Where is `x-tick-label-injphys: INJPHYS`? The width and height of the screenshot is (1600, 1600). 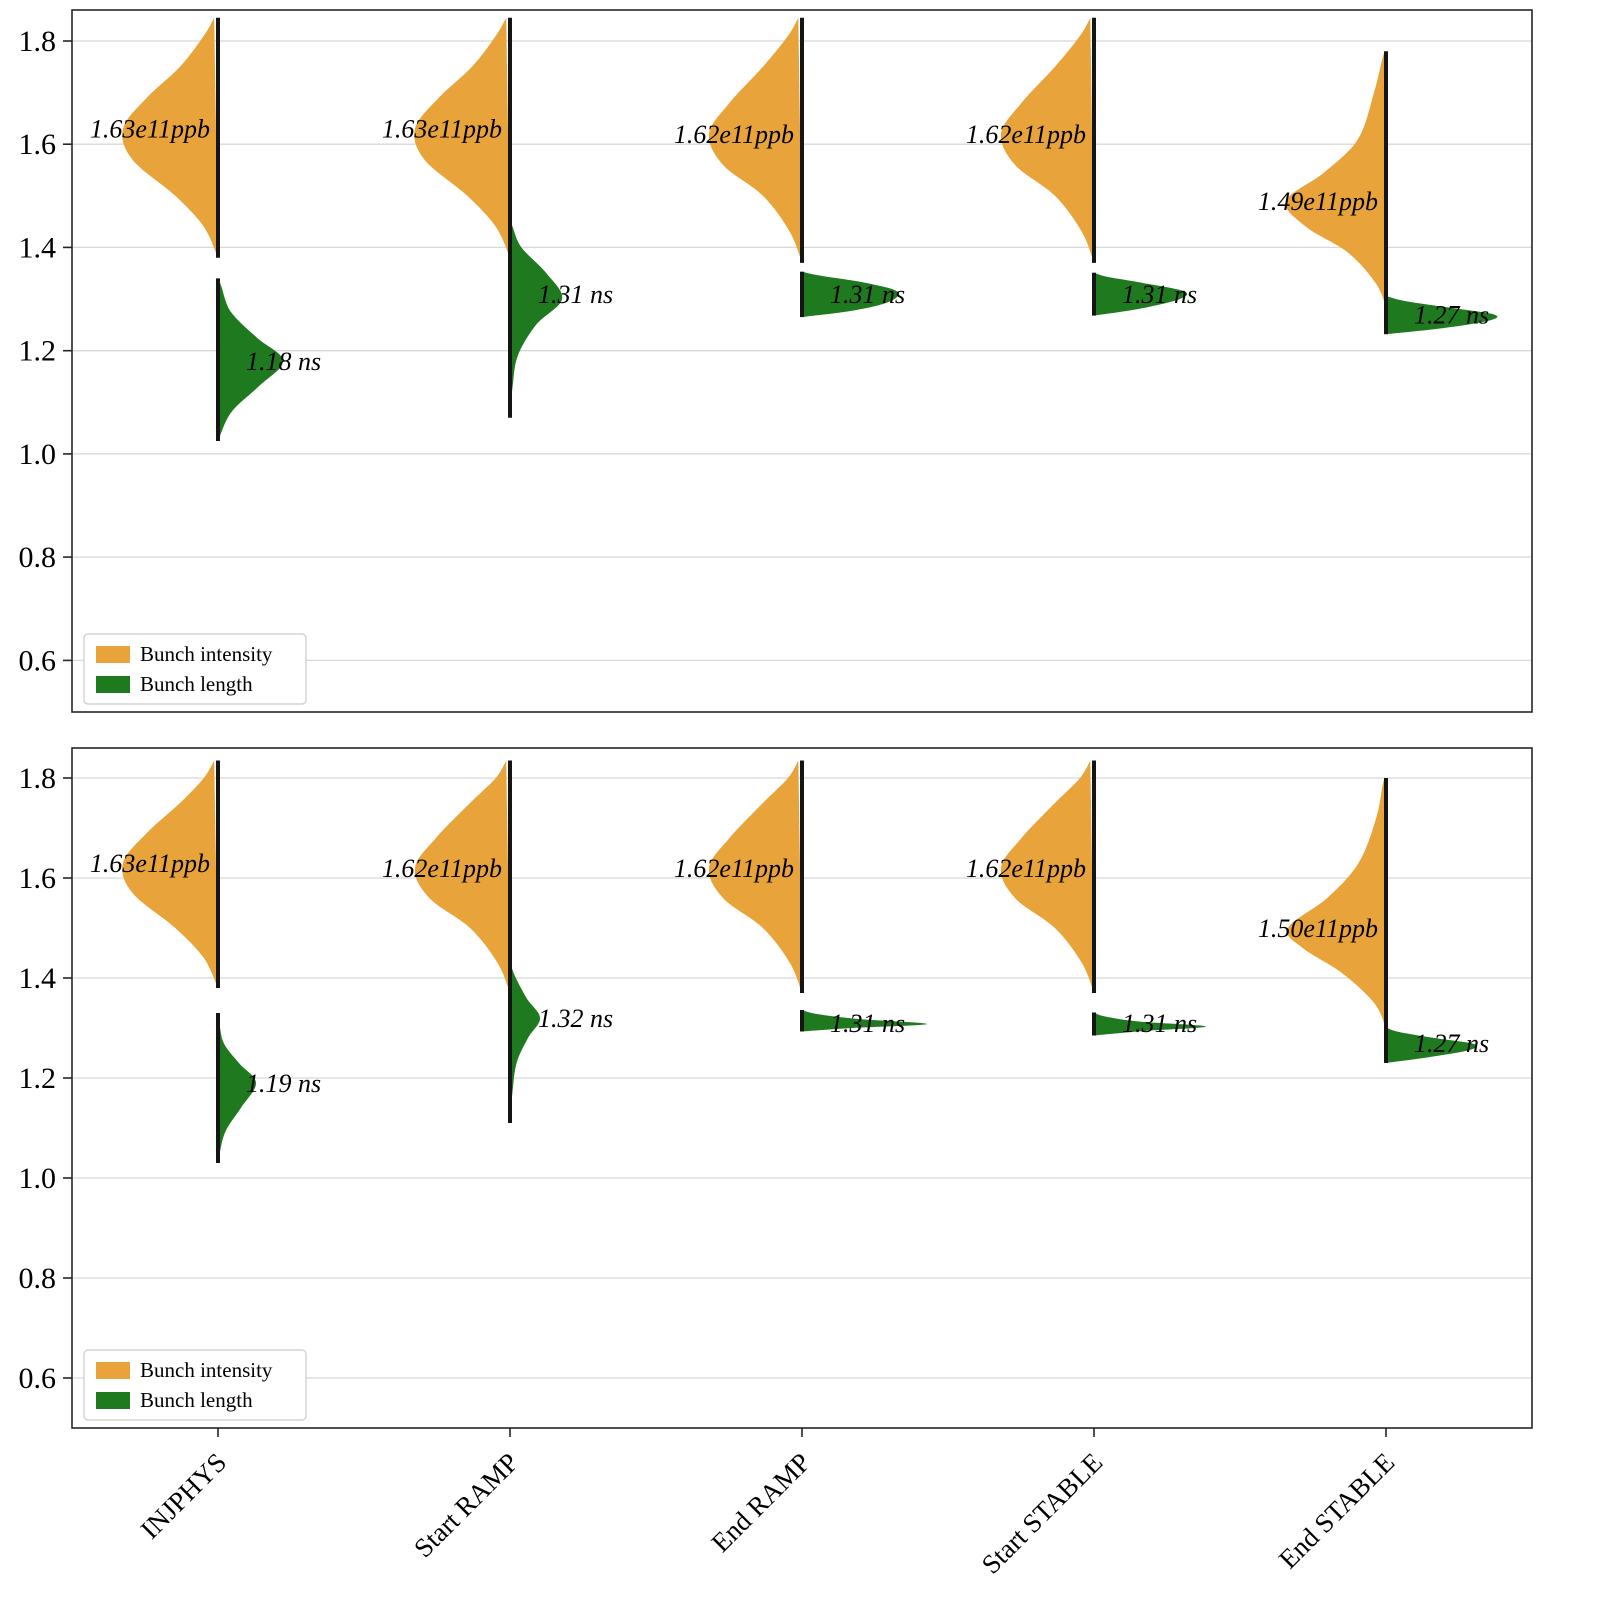
x-tick-label-injphys: INJPHYS is located at coordinates (184, 1496).